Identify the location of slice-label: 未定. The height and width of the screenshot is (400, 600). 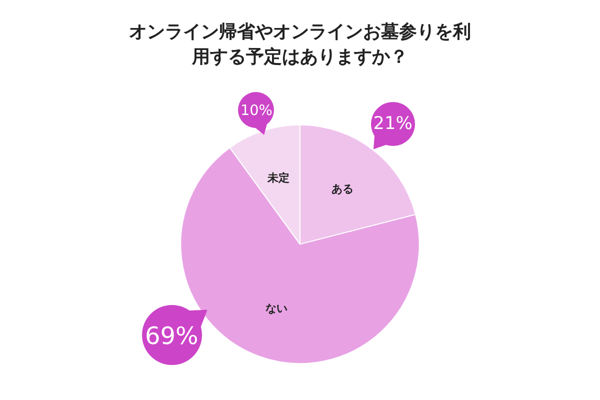
(278, 177).